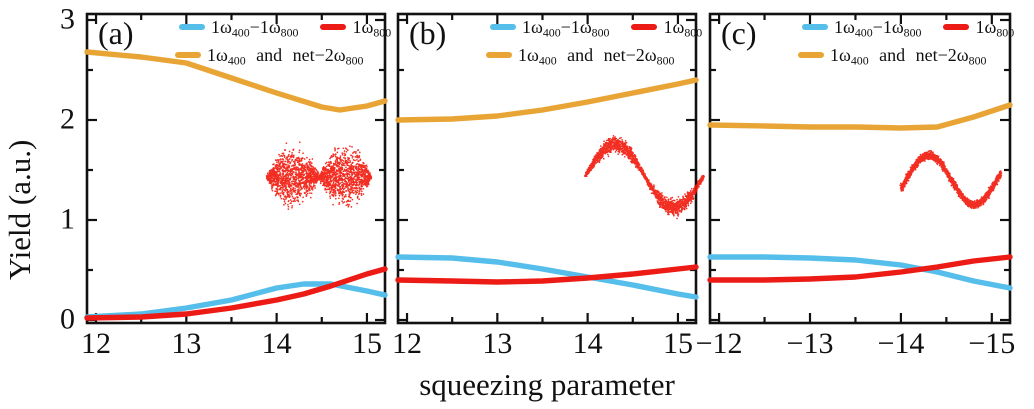 This screenshot has height=409, width=1034. Describe the element at coordinates (67, 19) in the screenshot. I see `y-tick-label: 3` at that location.